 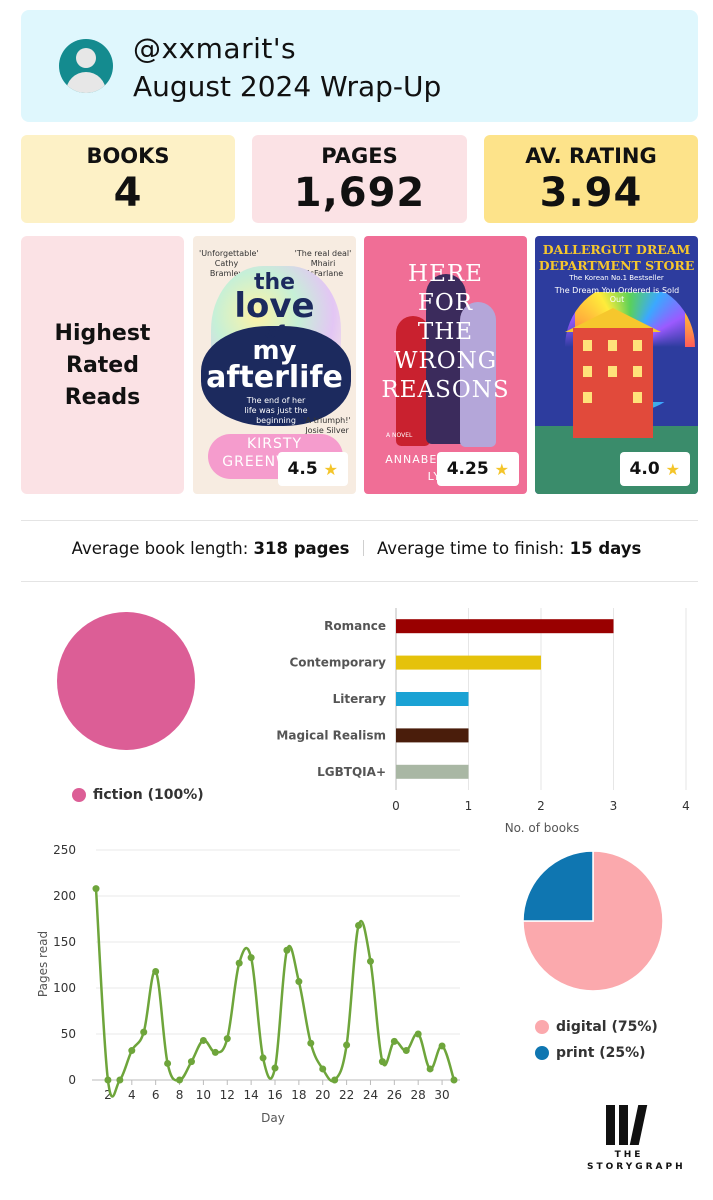 What do you see at coordinates (614, 806) in the screenshot?
I see `genre-x-tick: 3` at bounding box center [614, 806].